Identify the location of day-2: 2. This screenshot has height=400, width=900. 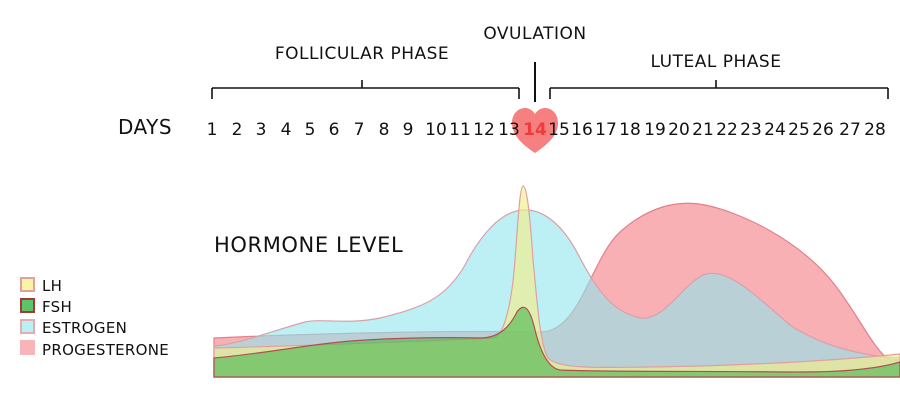
(237, 130).